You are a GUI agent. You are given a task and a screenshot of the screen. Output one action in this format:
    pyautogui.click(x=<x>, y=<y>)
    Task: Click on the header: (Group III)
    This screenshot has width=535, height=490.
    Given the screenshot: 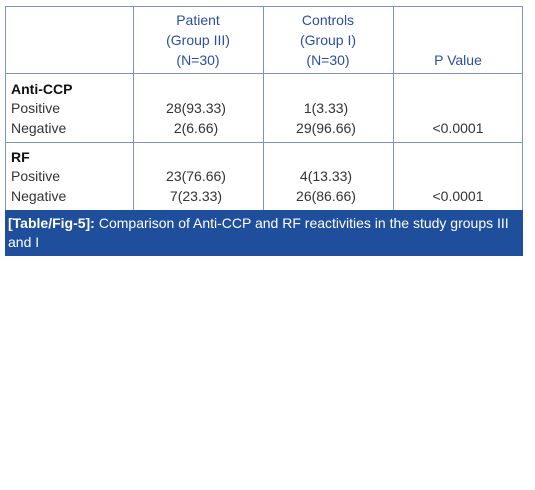 What is the action you would take?
    pyautogui.click(x=198, y=40)
    